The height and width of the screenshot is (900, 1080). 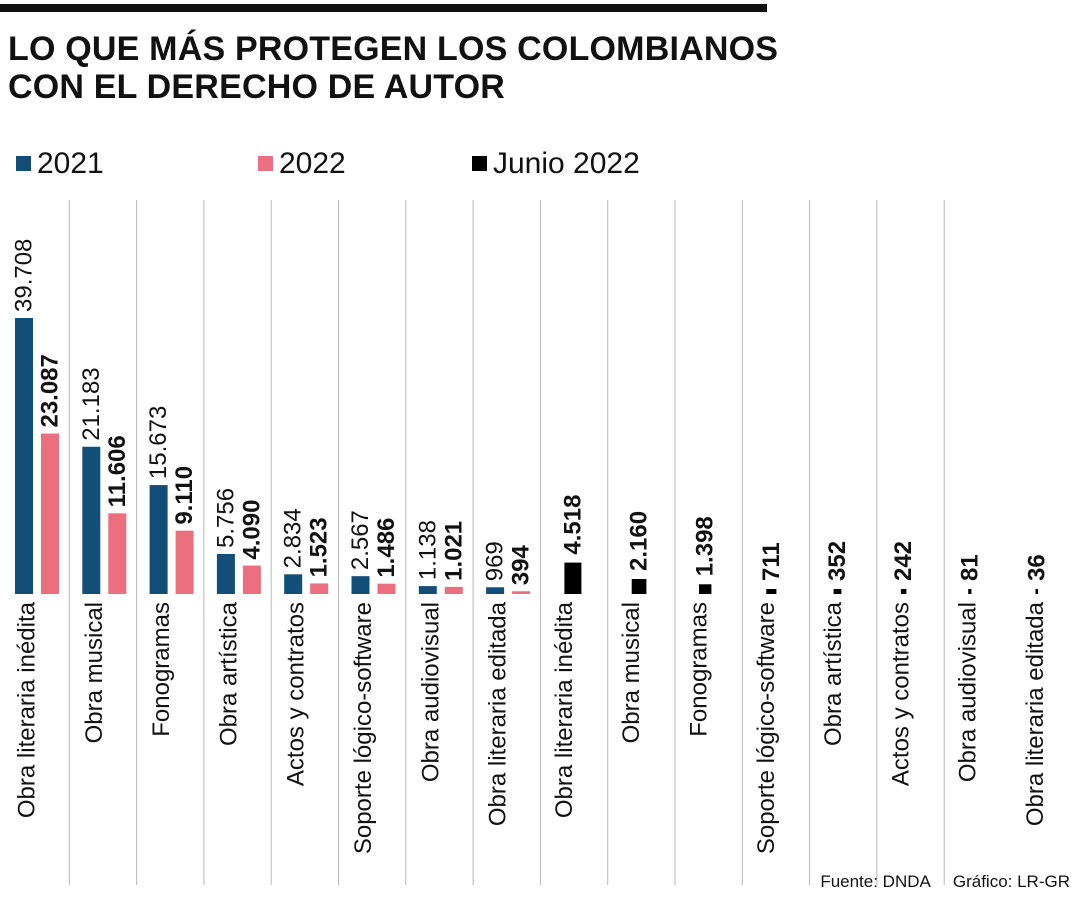 What do you see at coordinates (24, 456) in the screenshot?
I see `bar-2021-obra-literaria-inedita` at bounding box center [24, 456].